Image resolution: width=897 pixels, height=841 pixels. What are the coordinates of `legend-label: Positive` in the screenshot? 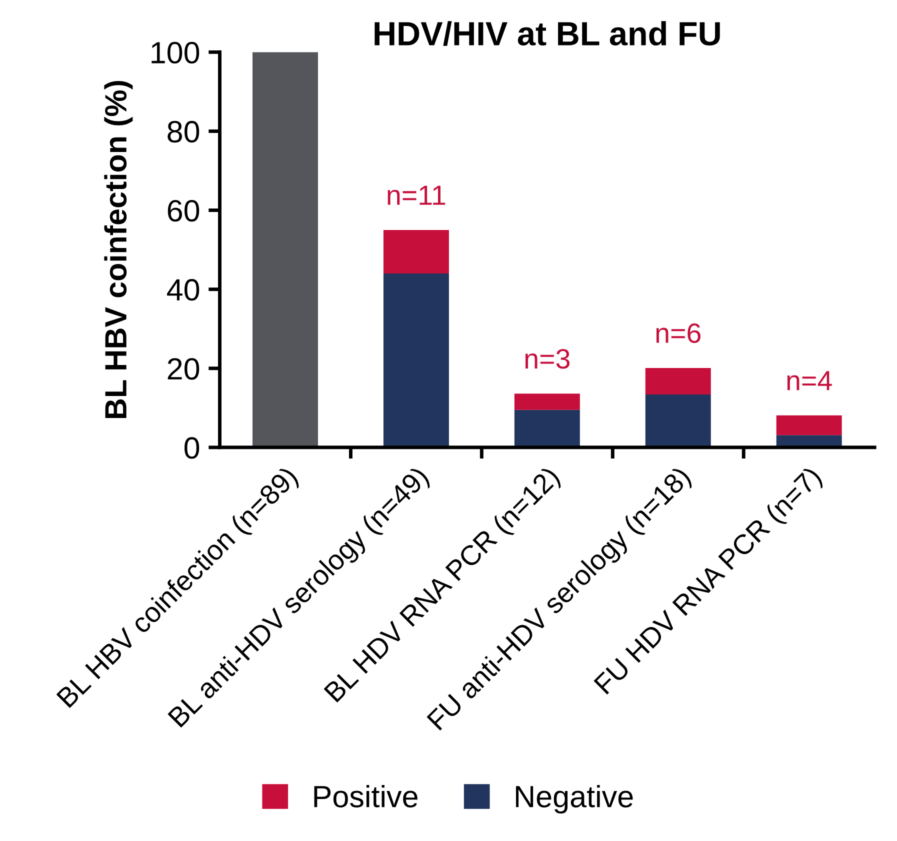 It's located at (366, 796).